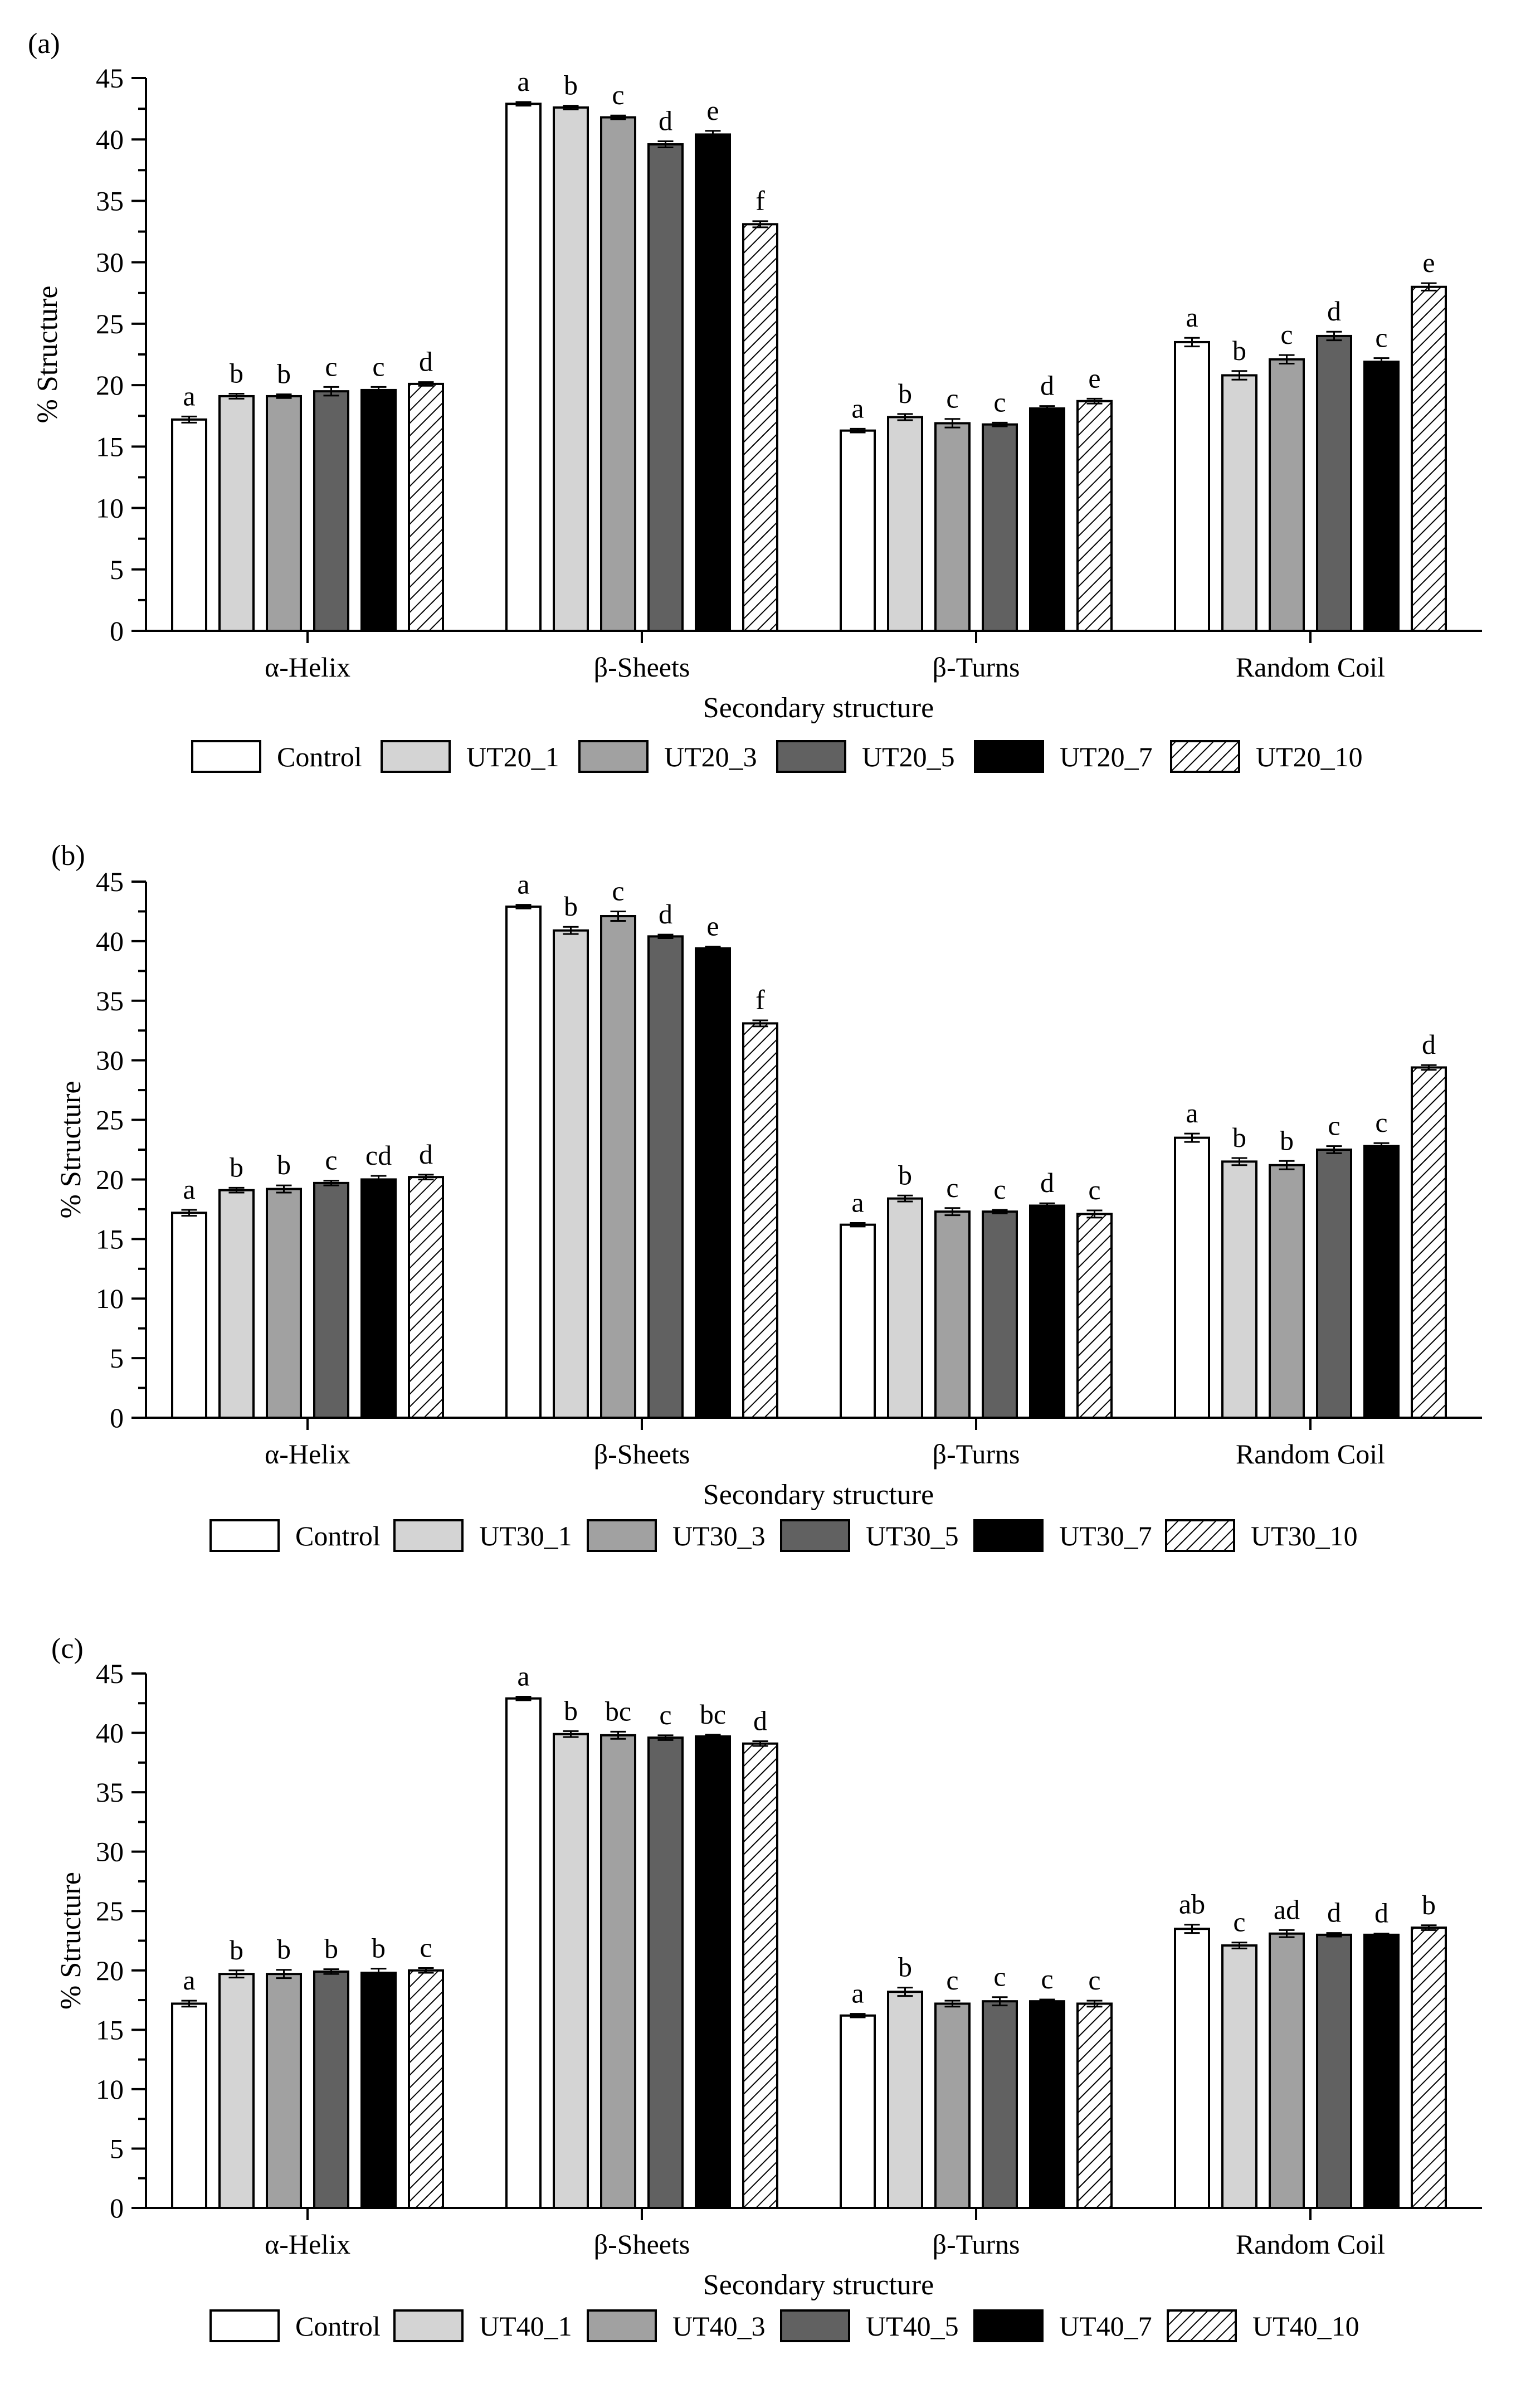 The width and height of the screenshot is (1516, 2408). What do you see at coordinates (760, 1000) in the screenshot?
I see `significance-letter: f` at bounding box center [760, 1000].